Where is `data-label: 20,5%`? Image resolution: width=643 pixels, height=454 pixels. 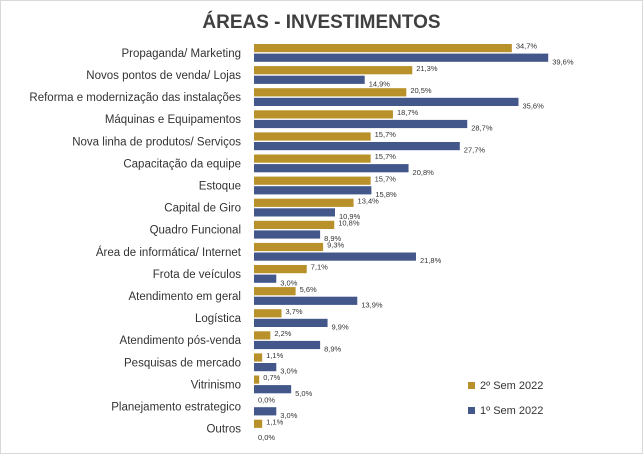
data-label: 20,5% is located at coordinates (421, 90).